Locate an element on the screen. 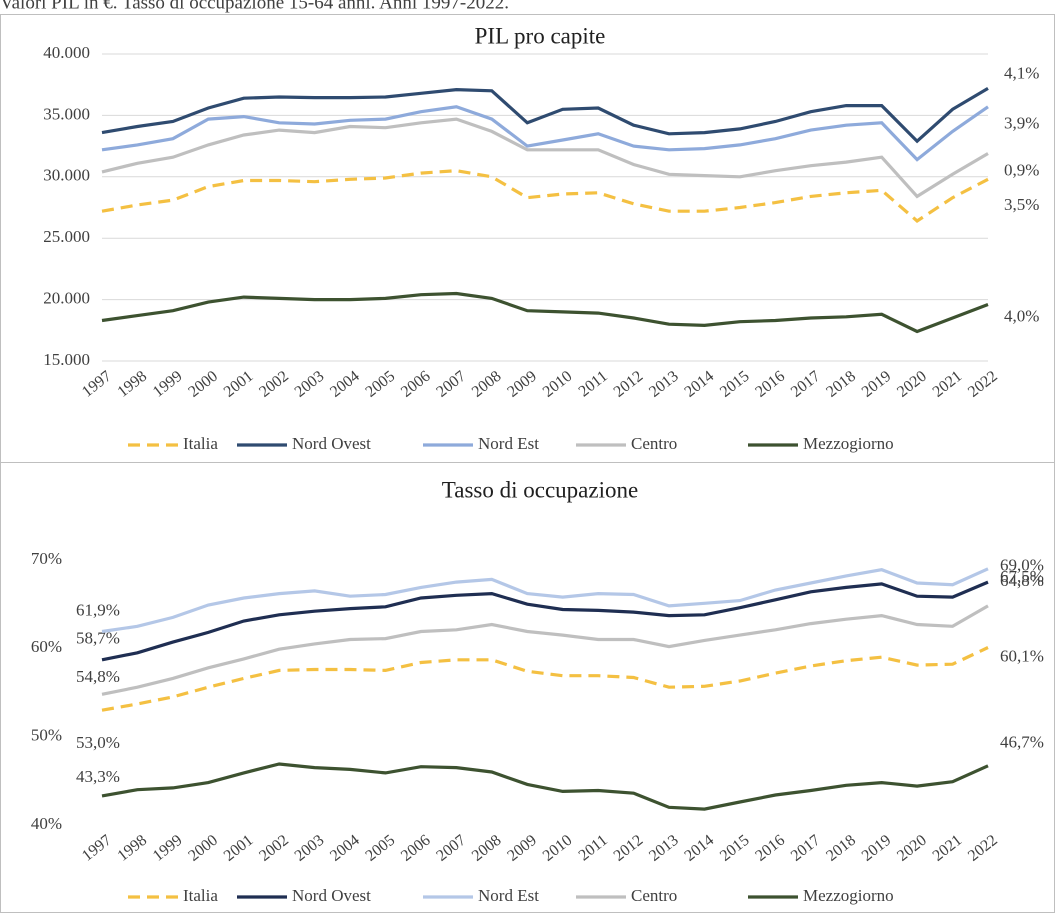 The width and height of the screenshot is (1055, 913). data-label: 46,7% is located at coordinates (1022, 742).